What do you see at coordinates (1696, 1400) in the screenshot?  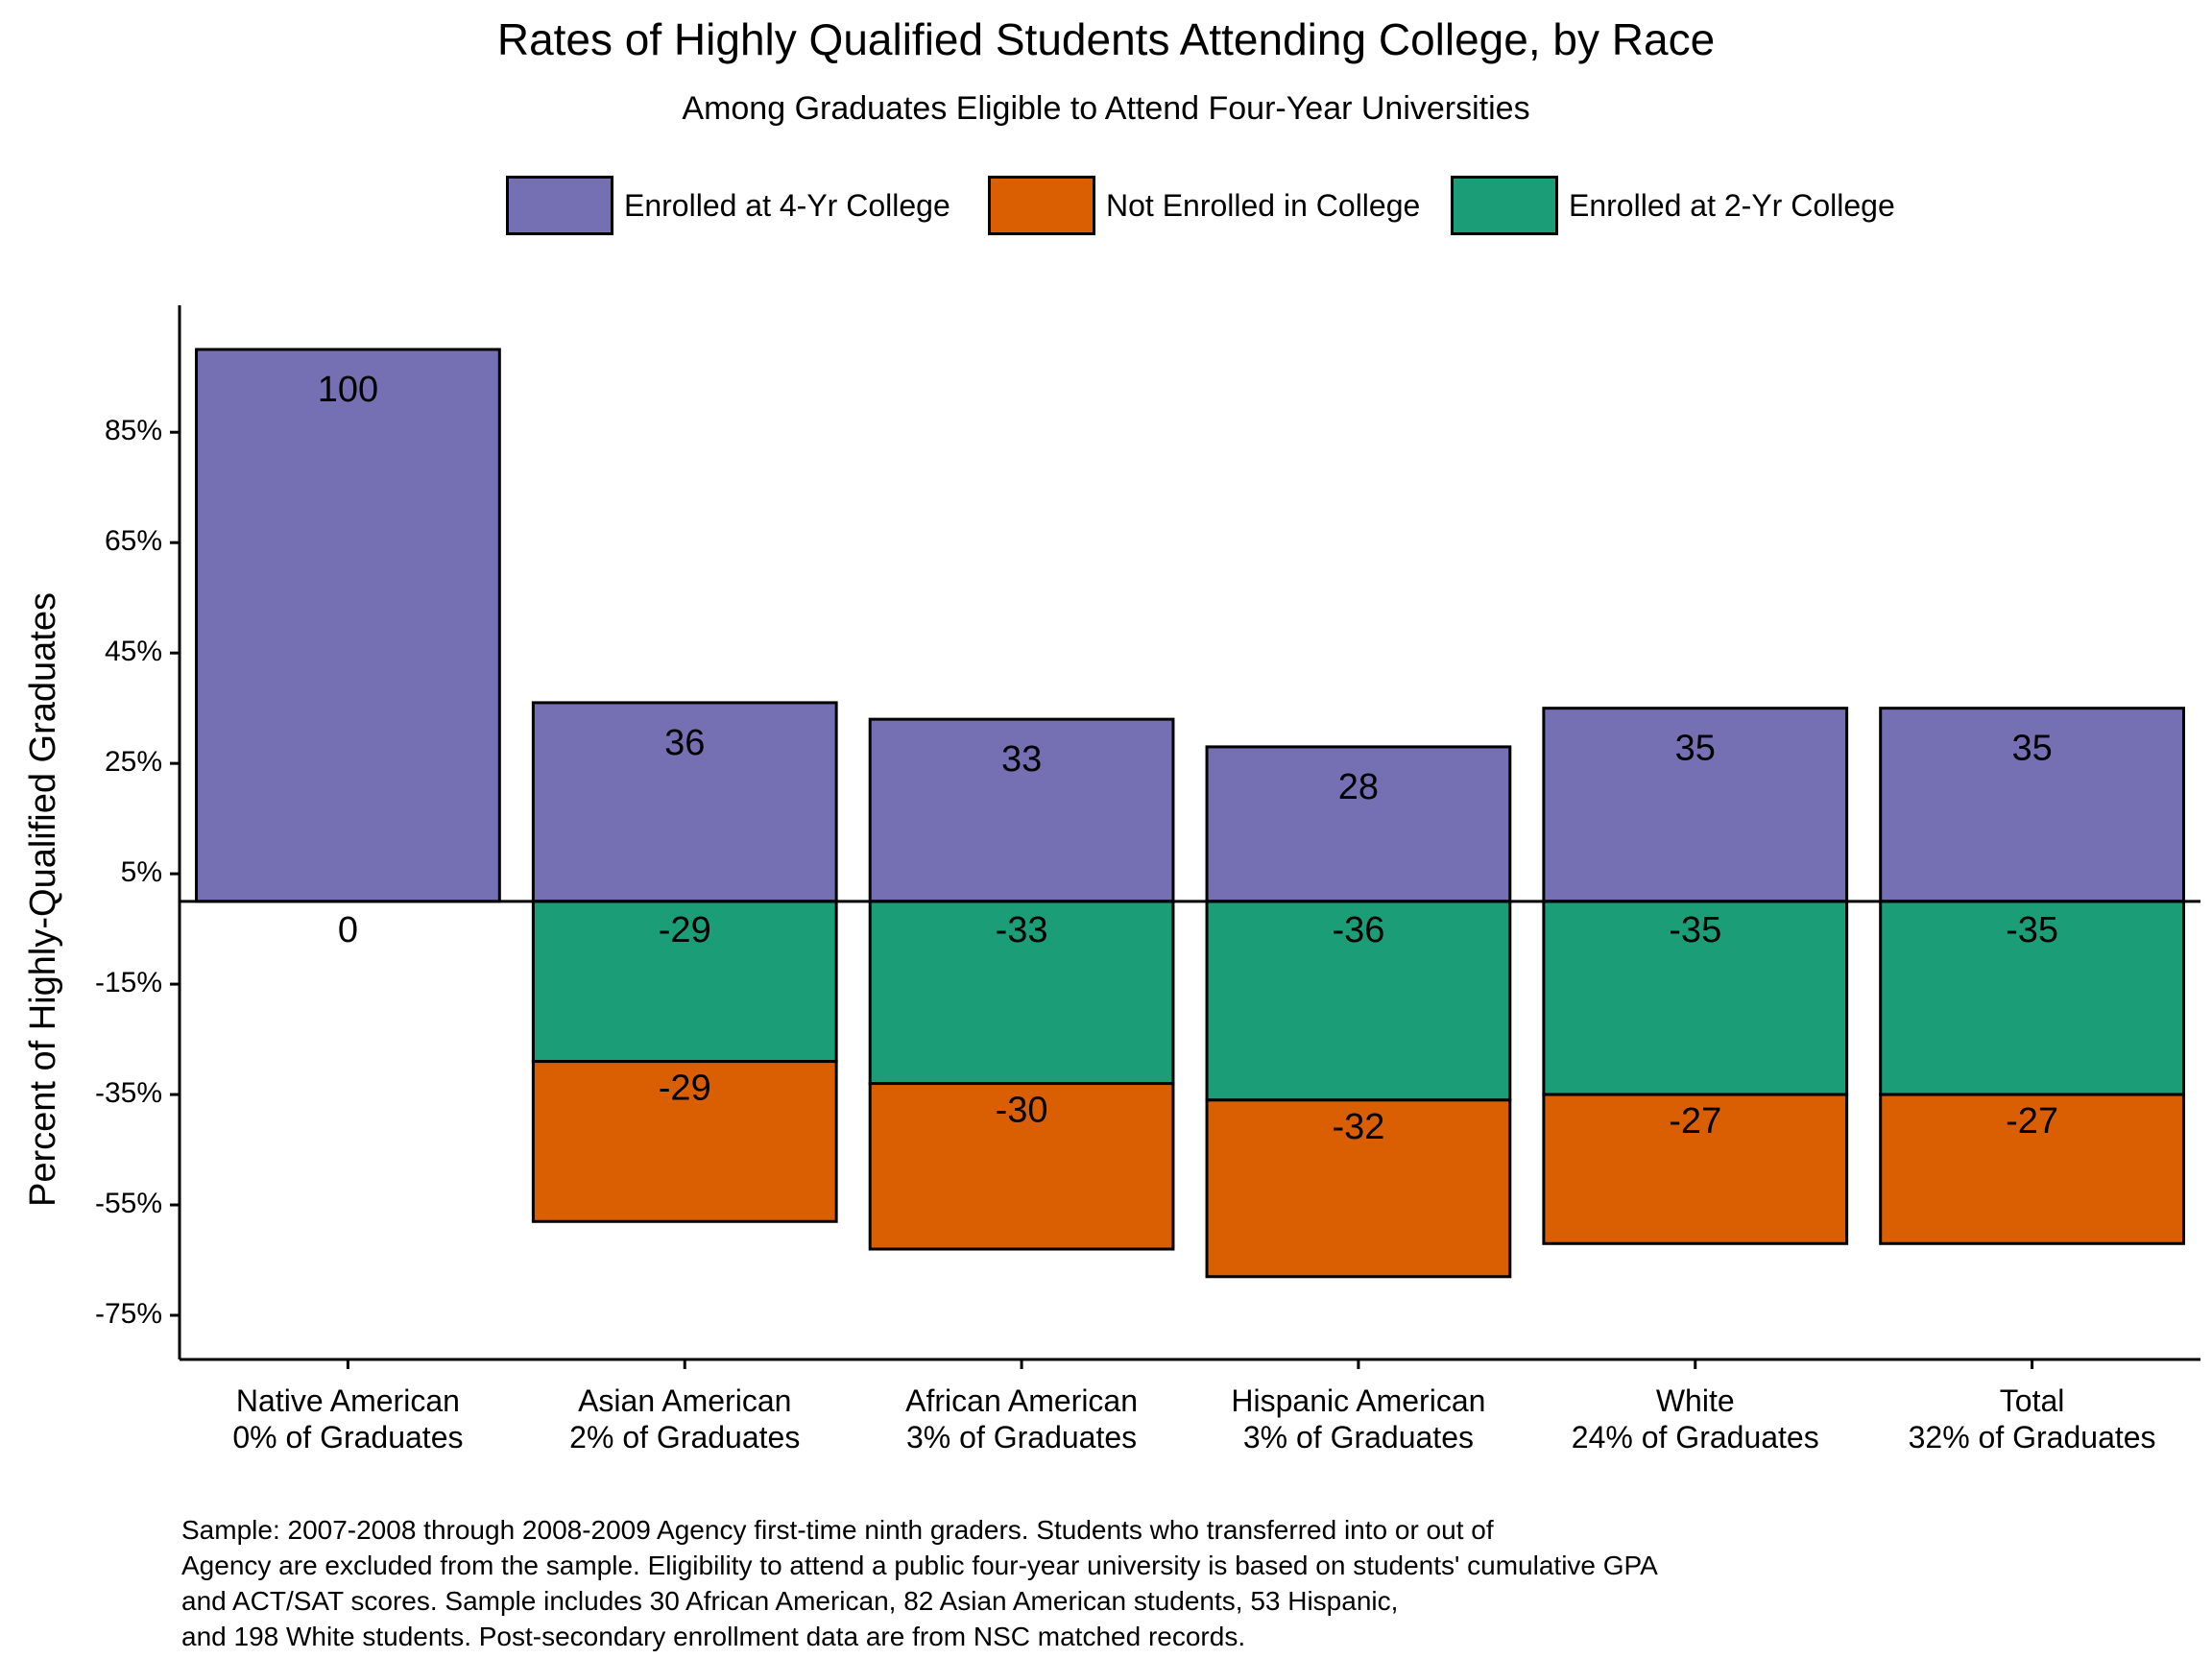 I see `x-tick-label: White` at bounding box center [1696, 1400].